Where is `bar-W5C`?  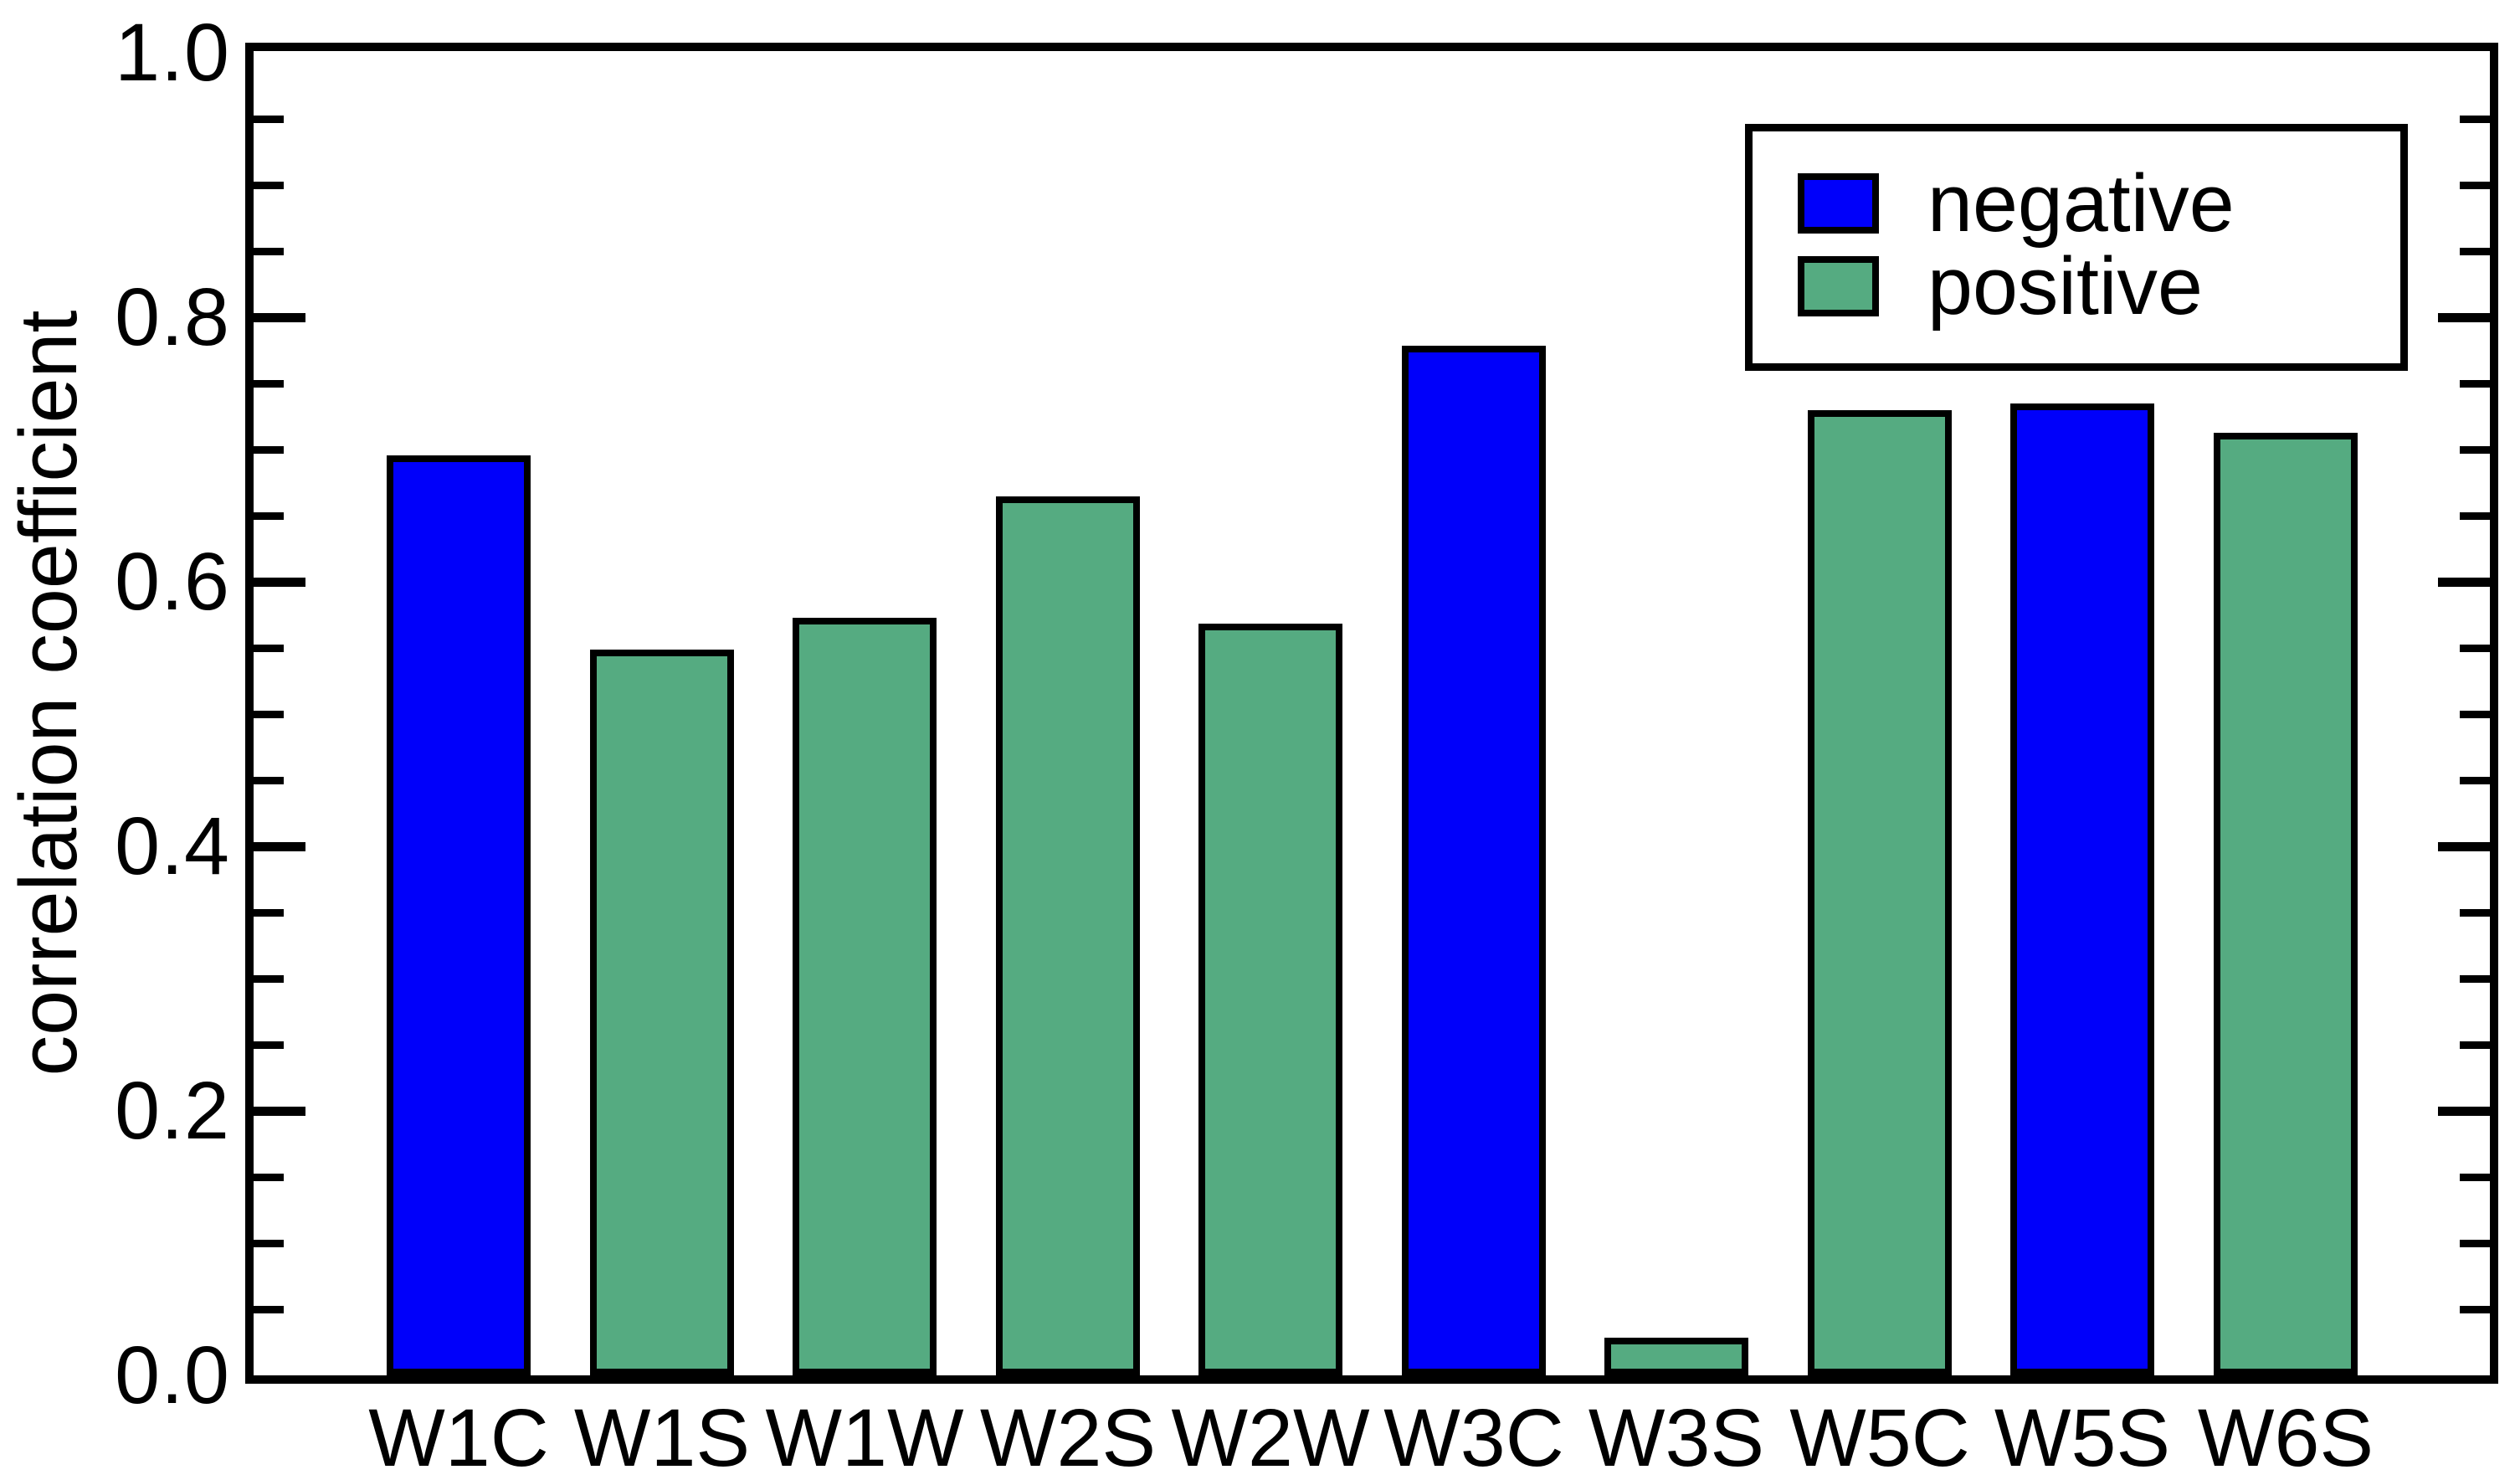 bar-W5C is located at coordinates (1880, 892).